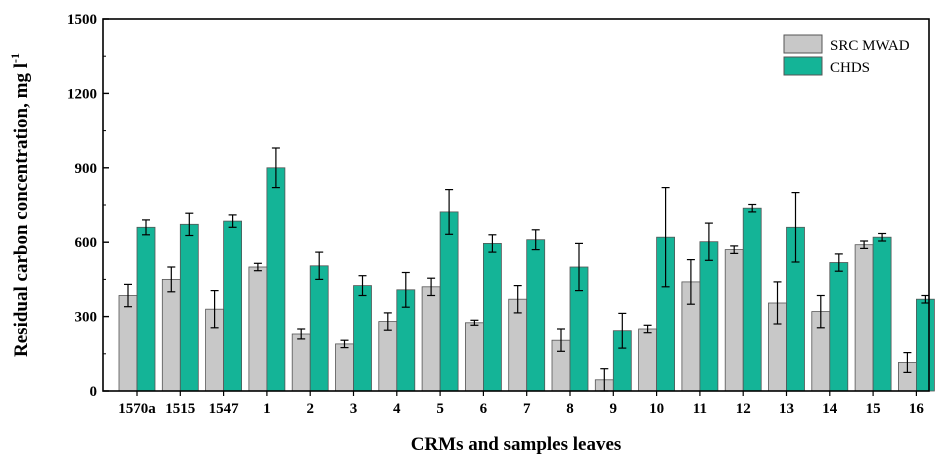 The image size is (938, 456). I want to click on bar-src-mwad-1570a, so click(128, 343).